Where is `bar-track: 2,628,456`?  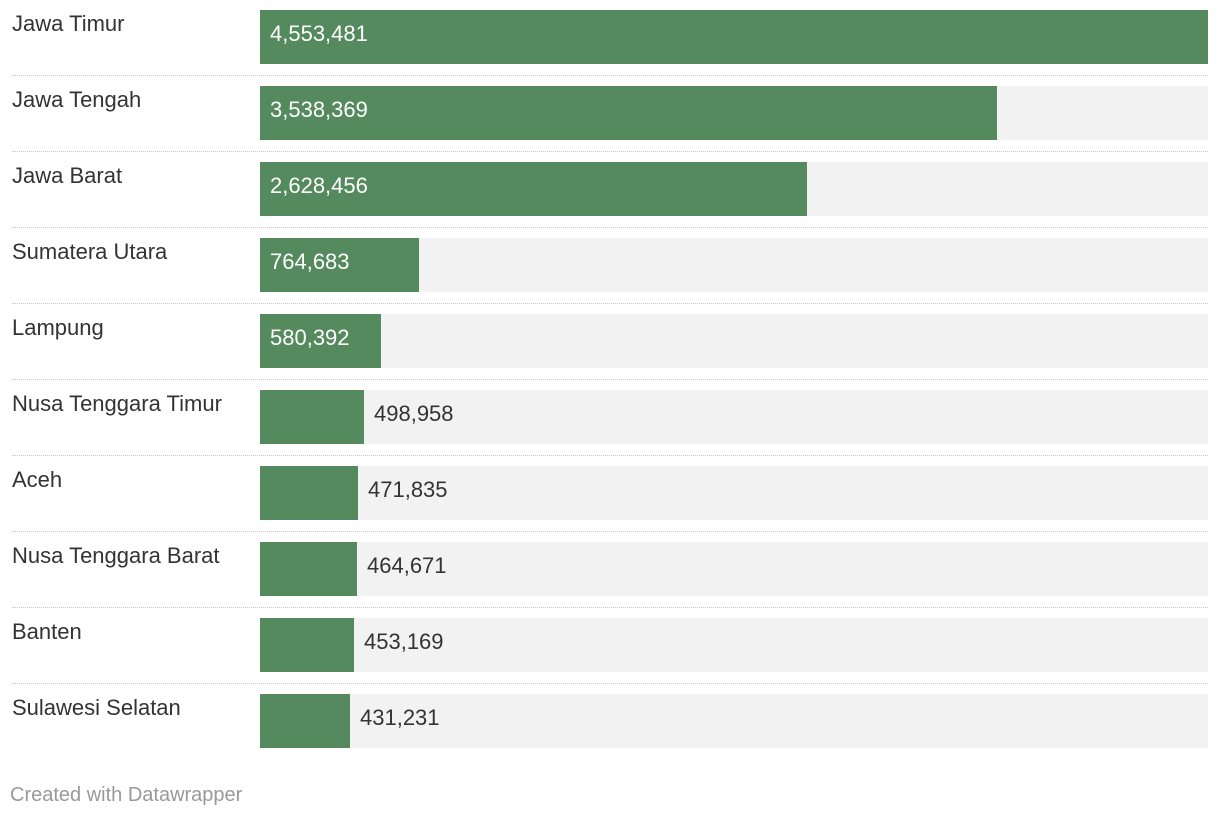 bar-track: 2,628,456 is located at coordinates (734, 189).